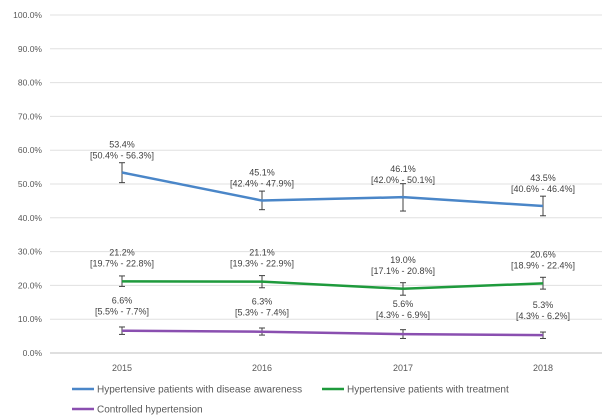 The height and width of the screenshot is (418, 614). What do you see at coordinates (122, 312) in the screenshot?
I see `ci-label: [5.5% - 7.7%]` at bounding box center [122, 312].